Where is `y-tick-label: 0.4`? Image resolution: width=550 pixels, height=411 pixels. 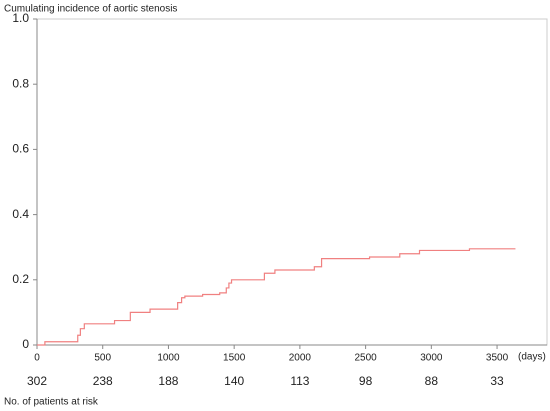 y-tick-label: 0.4 is located at coordinates (20, 214).